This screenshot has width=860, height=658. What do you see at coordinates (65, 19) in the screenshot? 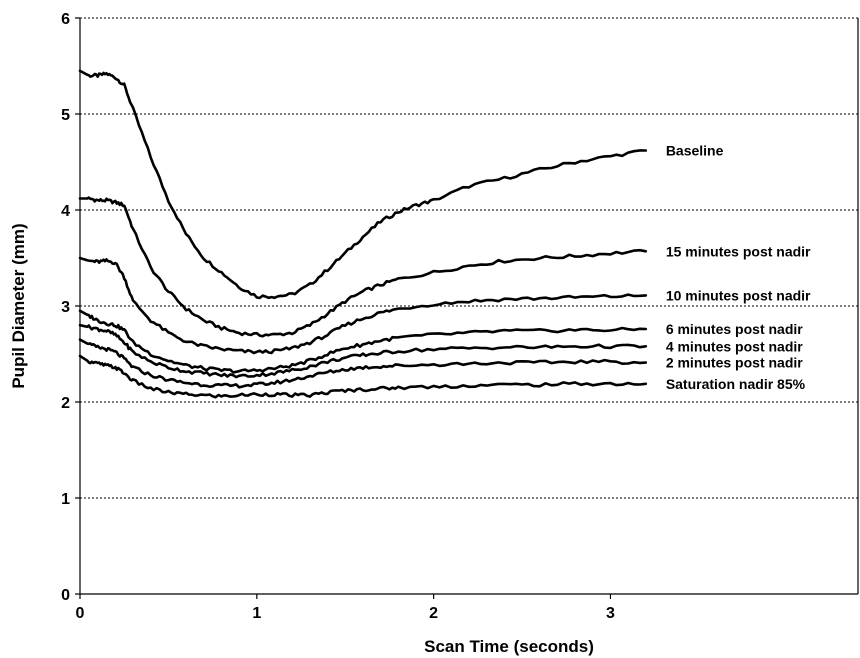
I see `y-tick-label-6: 6` at bounding box center [65, 19].